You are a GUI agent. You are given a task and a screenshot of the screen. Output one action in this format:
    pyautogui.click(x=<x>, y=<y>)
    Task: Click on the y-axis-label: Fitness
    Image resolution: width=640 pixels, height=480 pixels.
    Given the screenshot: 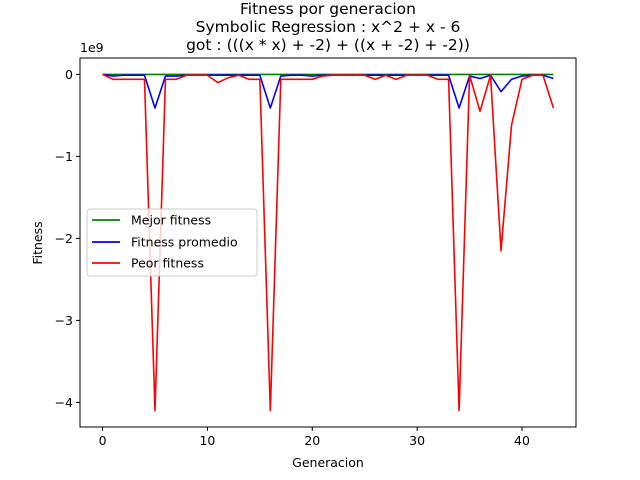 What is the action you would take?
    pyautogui.click(x=37, y=242)
    